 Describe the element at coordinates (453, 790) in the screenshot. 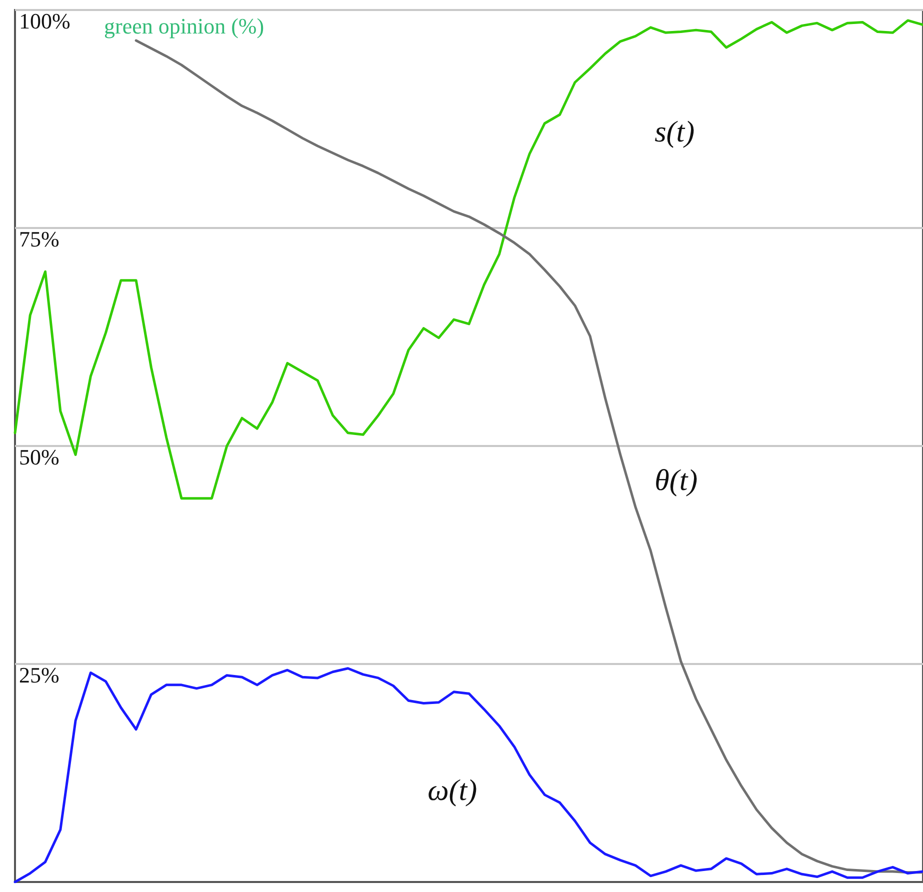

I see `series-label: ω(t)` at that location.